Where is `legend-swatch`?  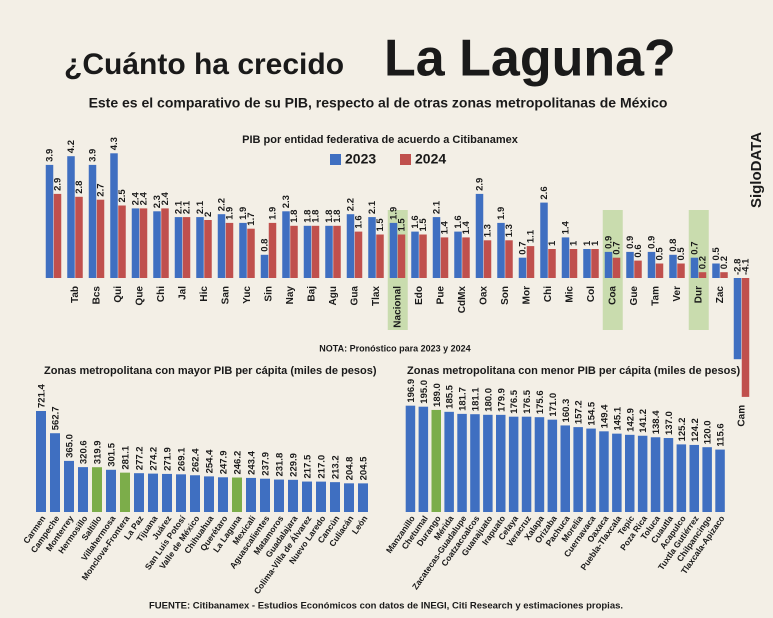 legend-swatch is located at coordinates (335, 159).